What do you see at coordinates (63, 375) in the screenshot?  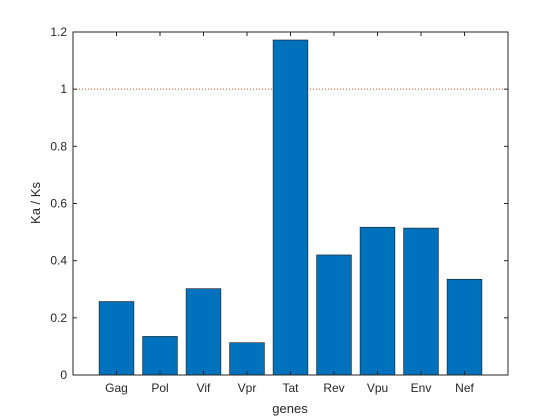 I see `y-tick-label: 0` at bounding box center [63, 375].